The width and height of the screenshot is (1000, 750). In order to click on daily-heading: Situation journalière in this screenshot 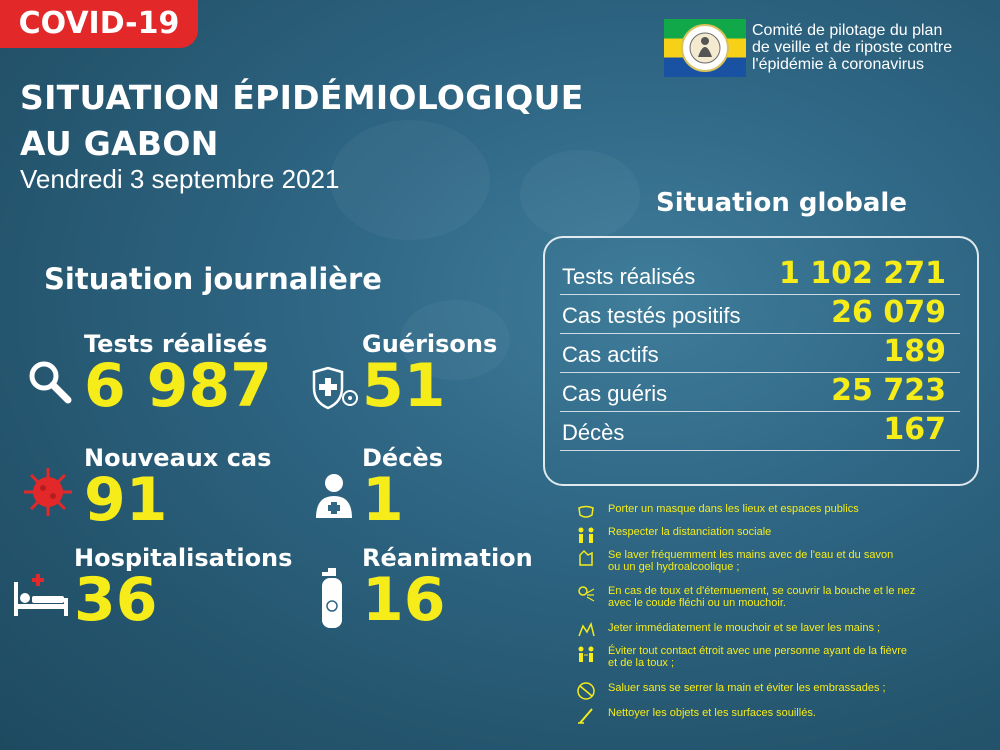, I will do `click(213, 279)`.